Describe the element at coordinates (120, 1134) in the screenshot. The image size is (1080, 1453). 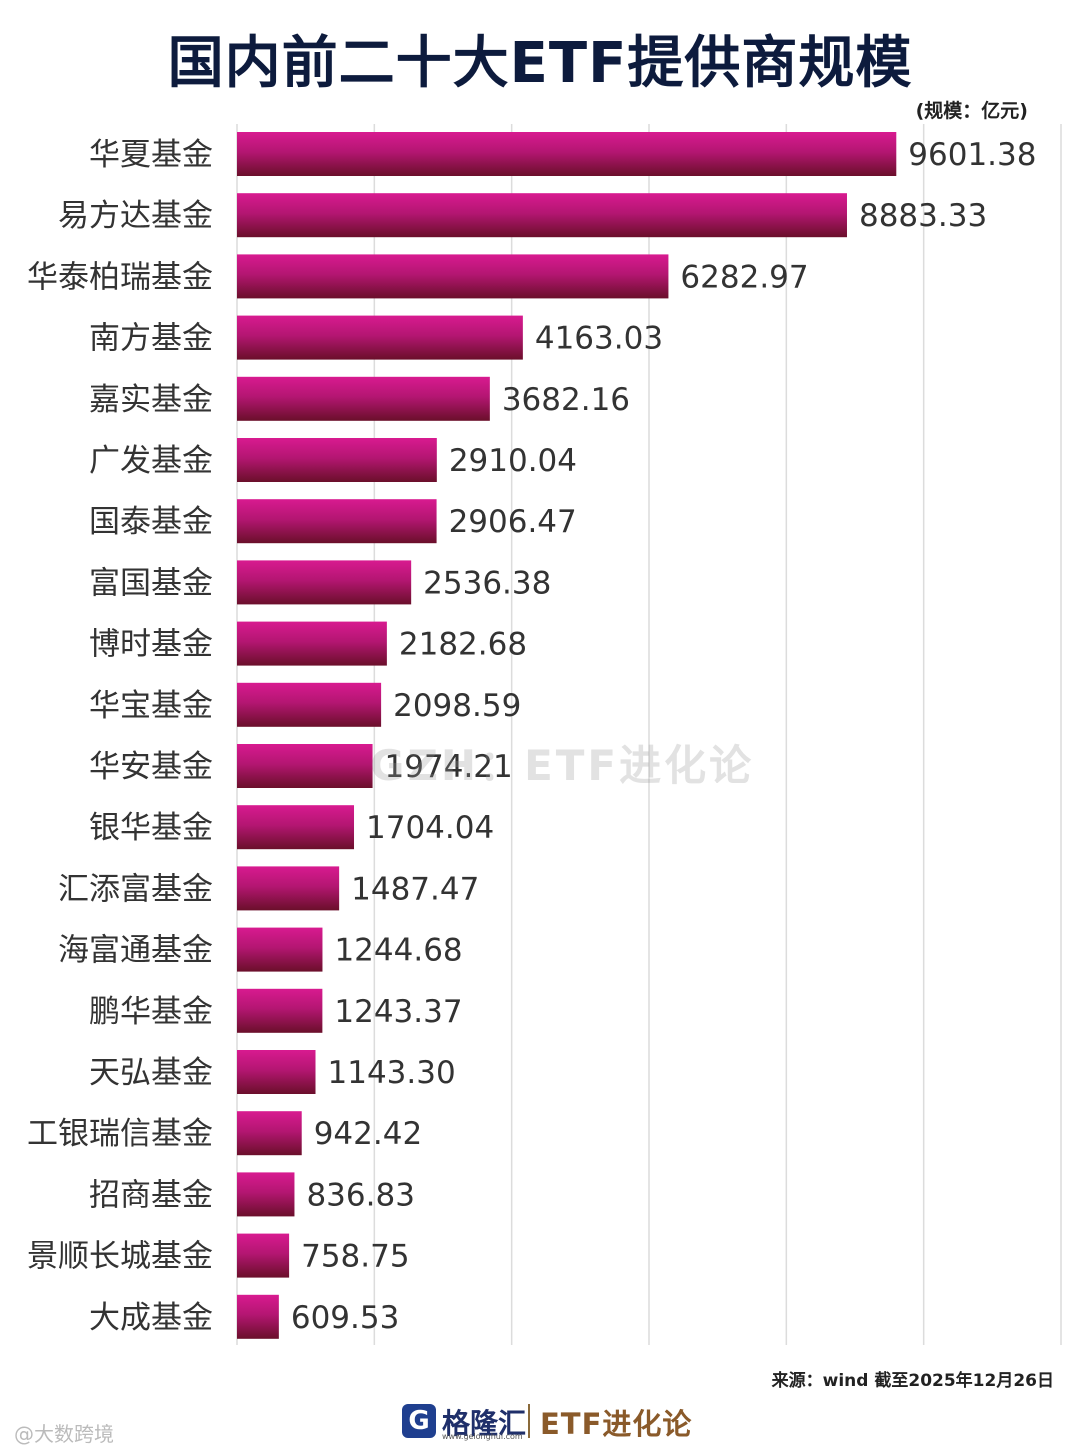
I see `category-label: 工银瑞信基金` at that location.